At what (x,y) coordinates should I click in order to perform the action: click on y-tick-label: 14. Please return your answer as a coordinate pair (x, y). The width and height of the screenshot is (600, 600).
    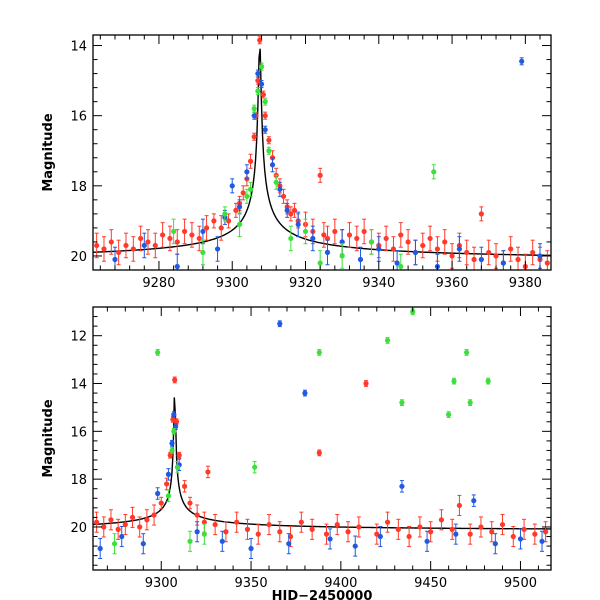
    Looking at the image, I should click on (78, 385).